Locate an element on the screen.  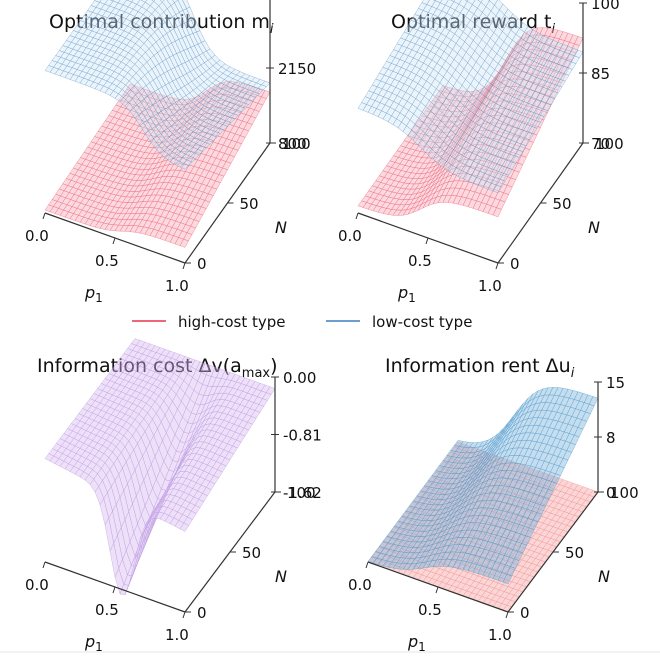
z-tick-label-1: 85 is located at coordinates (600, 74).